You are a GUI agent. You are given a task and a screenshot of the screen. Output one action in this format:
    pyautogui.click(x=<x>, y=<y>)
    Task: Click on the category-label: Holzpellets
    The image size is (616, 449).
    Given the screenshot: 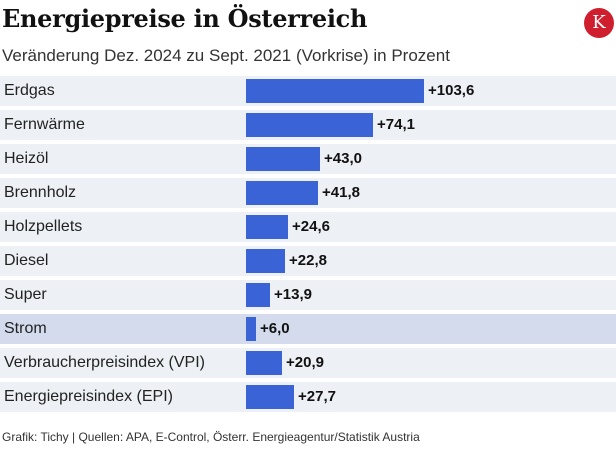 What is the action you would take?
    pyautogui.click(x=43, y=226)
    